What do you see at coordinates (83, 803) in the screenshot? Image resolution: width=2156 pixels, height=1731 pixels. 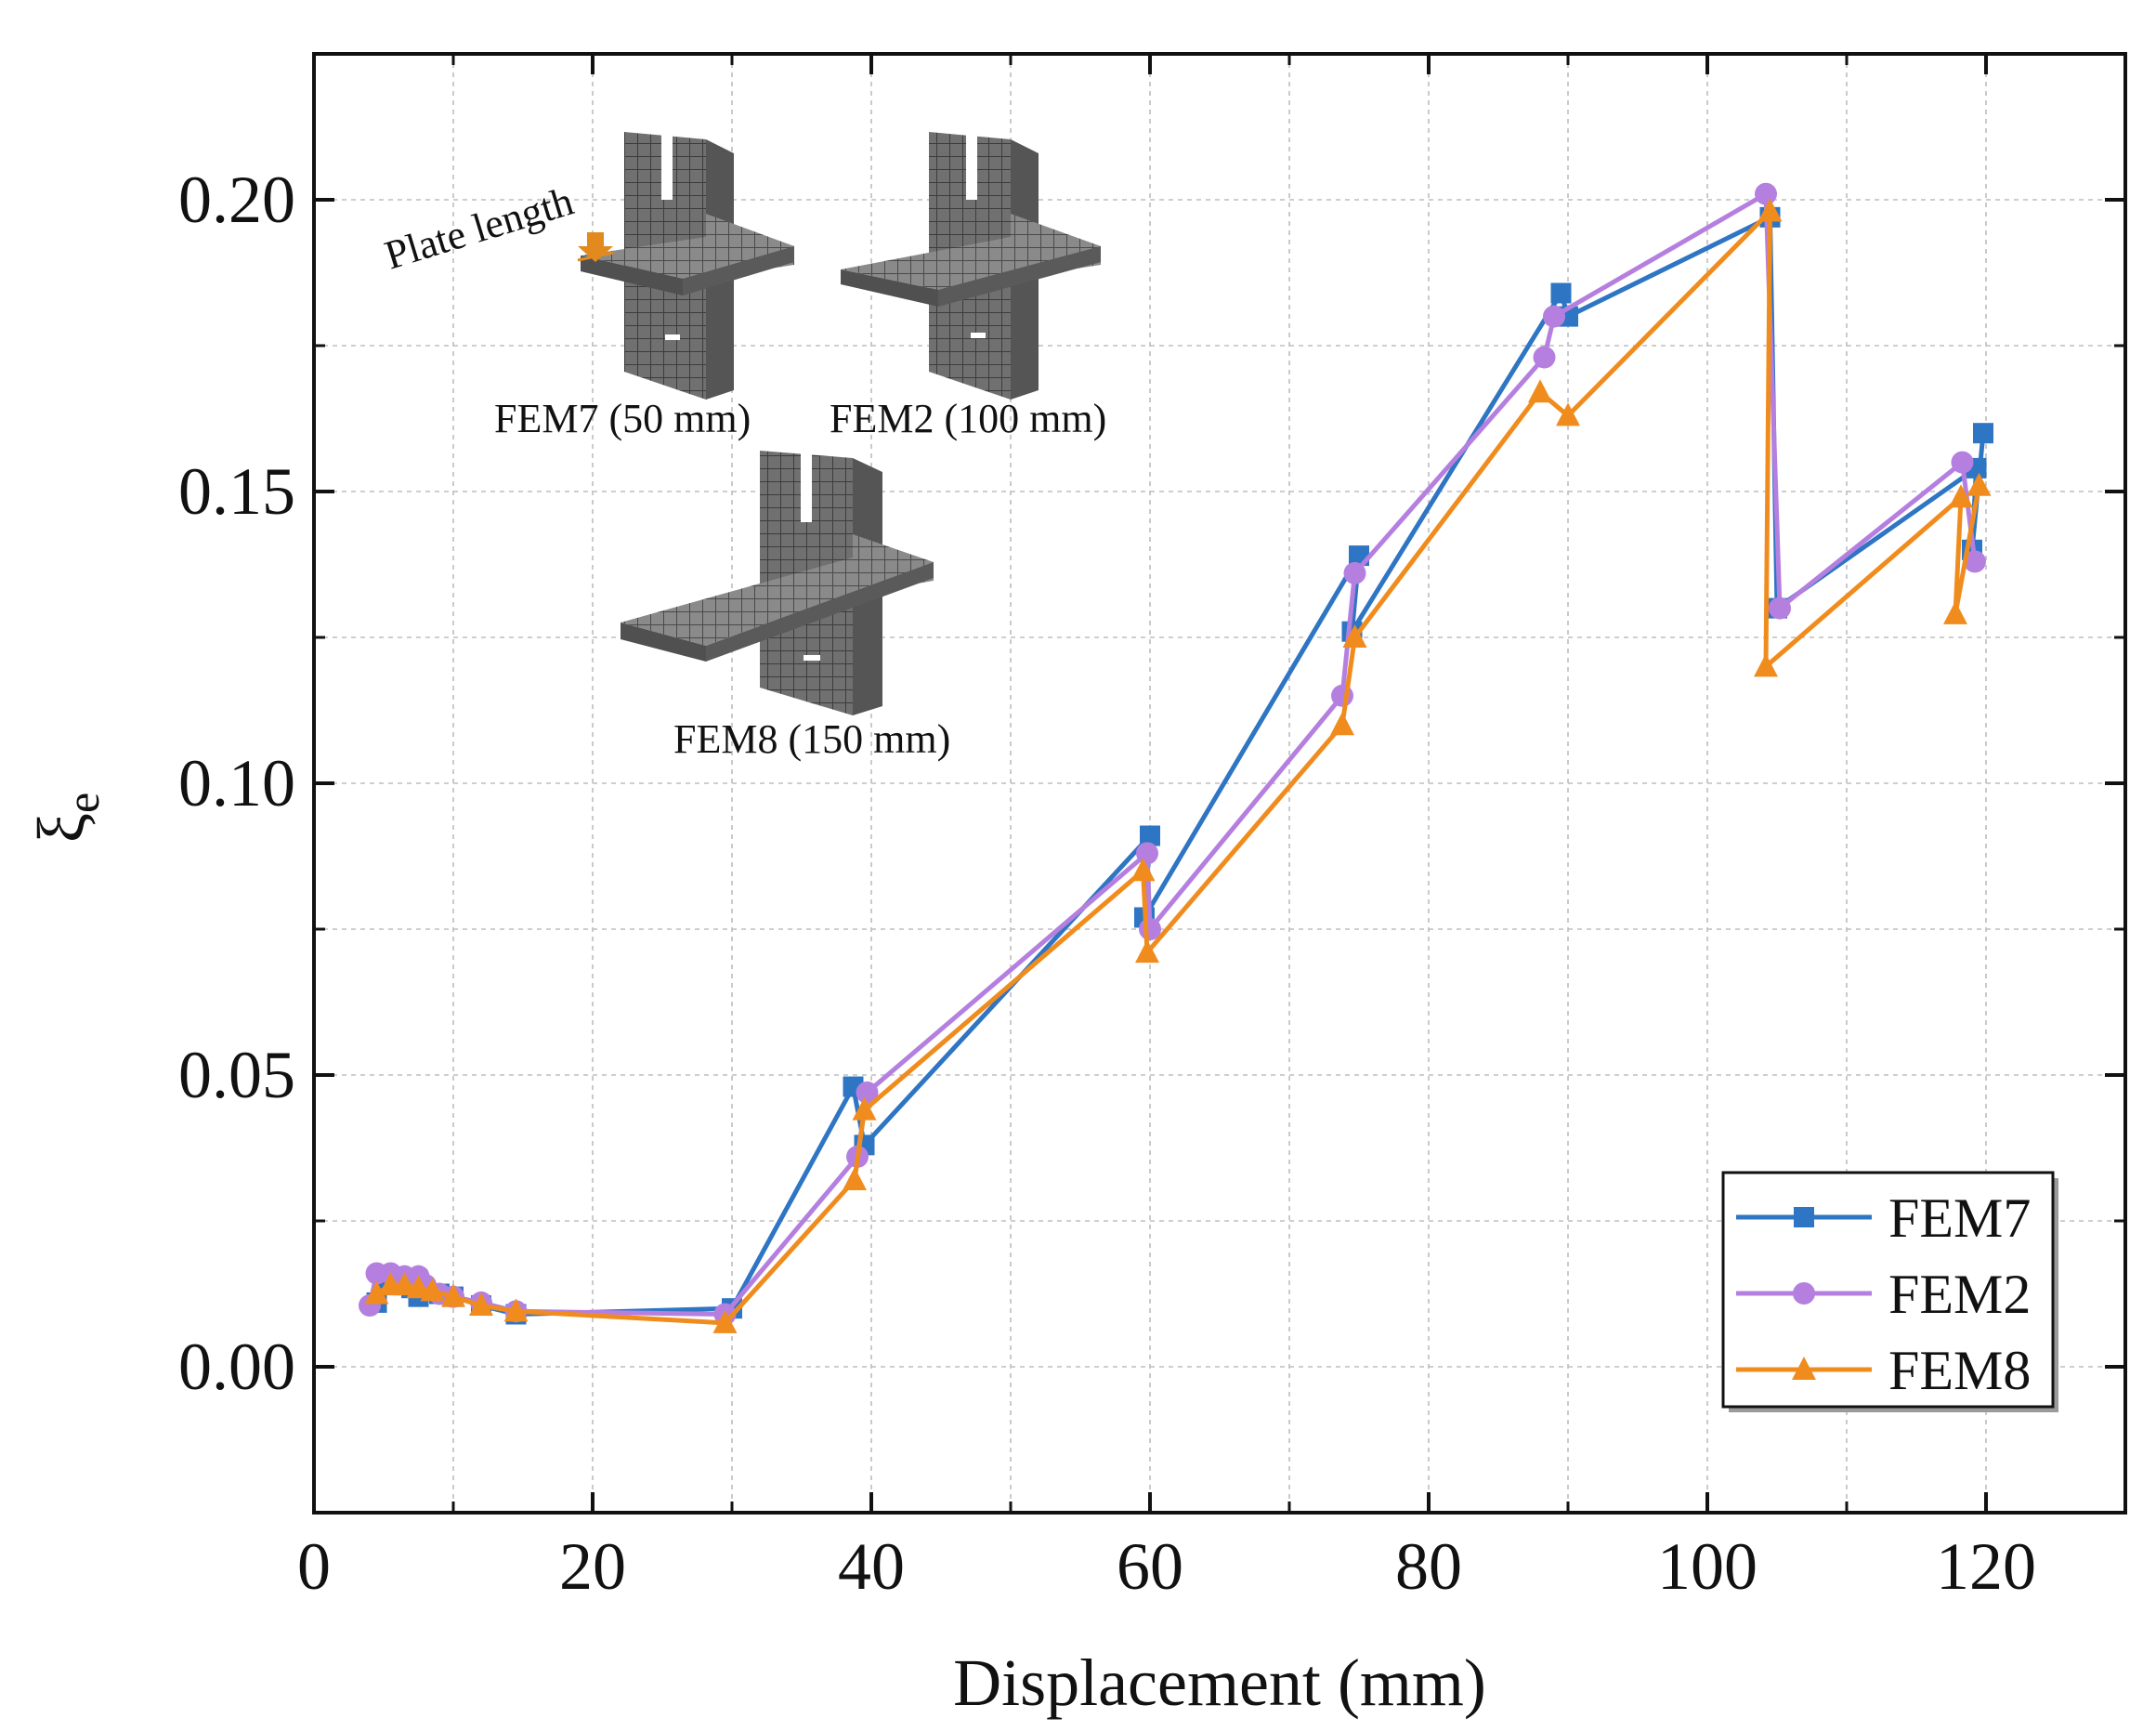 I see `y-axis-title-subscript: e` at bounding box center [83, 803].